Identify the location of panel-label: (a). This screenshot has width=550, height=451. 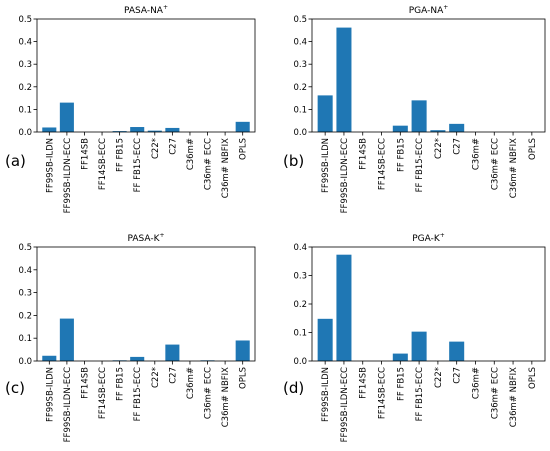
(15, 161).